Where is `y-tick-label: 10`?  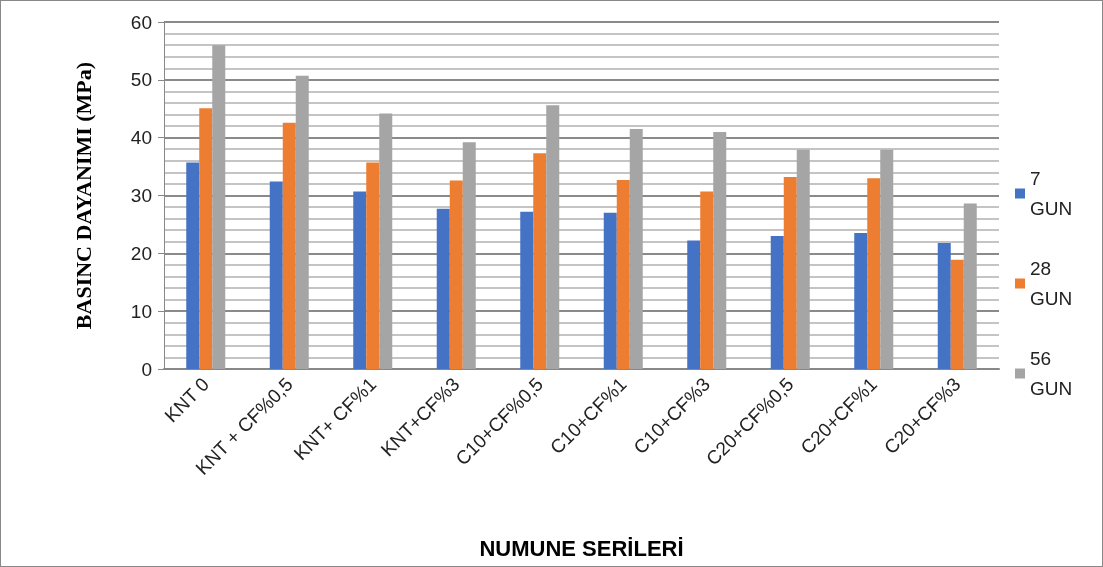
y-tick-label: 10 is located at coordinates (141, 311).